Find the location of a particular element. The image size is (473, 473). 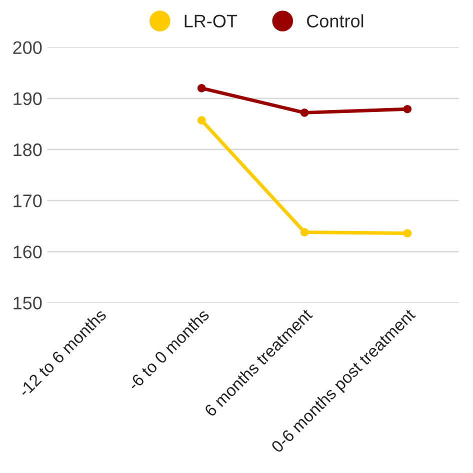

y-tick-label: 160 is located at coordinates (28, 252).